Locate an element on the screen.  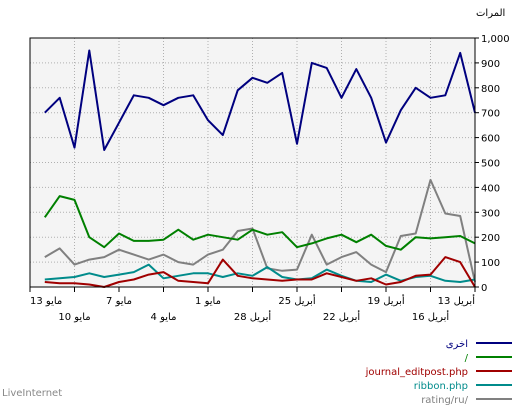
y-tick-label: 700 is located at coordinates (490, 114).